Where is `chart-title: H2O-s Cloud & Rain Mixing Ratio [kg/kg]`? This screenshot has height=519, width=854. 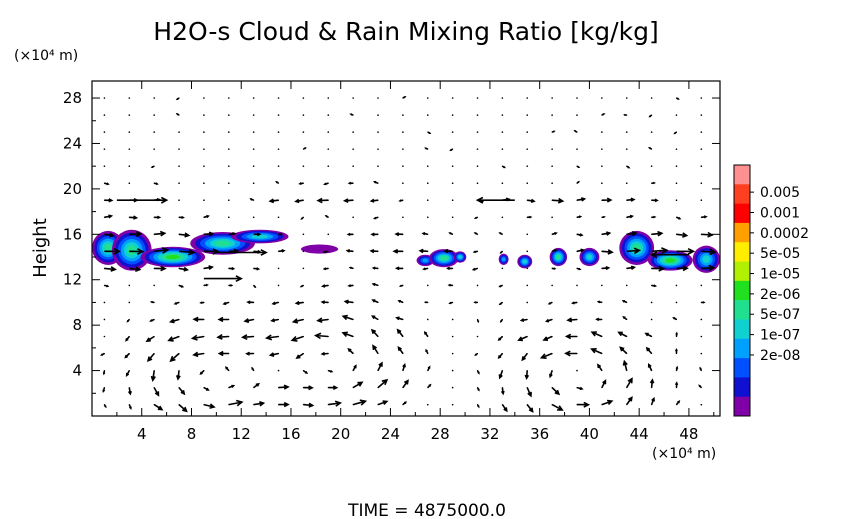
chart-title: H2O-s Cloud & Rain Mixing Ratio [kg/kg] is located at coordinates (405, 31).